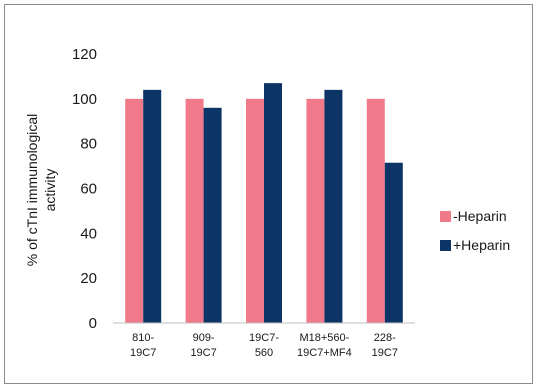  I want to click on y-tick-label: 20, so click(88, 278).